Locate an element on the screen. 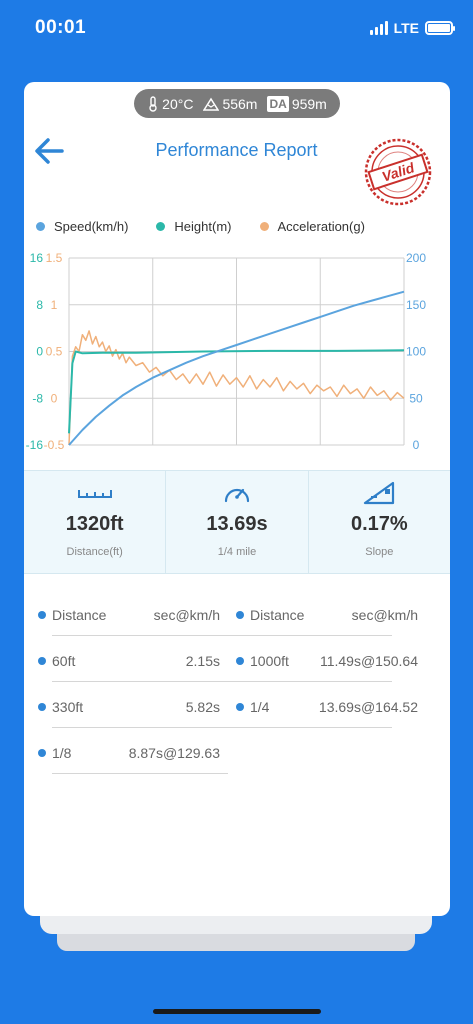 The image size is (473, 1024). result-value: 8.87s@129.63 is located at coordinates (174, 753).